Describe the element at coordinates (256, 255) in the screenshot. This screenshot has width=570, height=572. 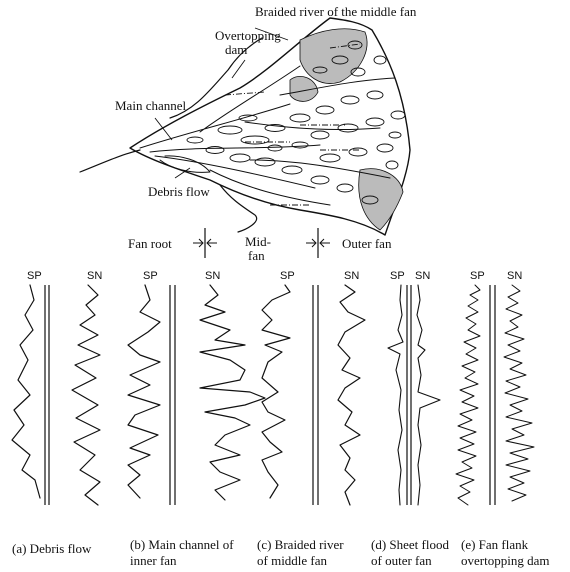
I see `mid-fan-label-2: fan` at that location.